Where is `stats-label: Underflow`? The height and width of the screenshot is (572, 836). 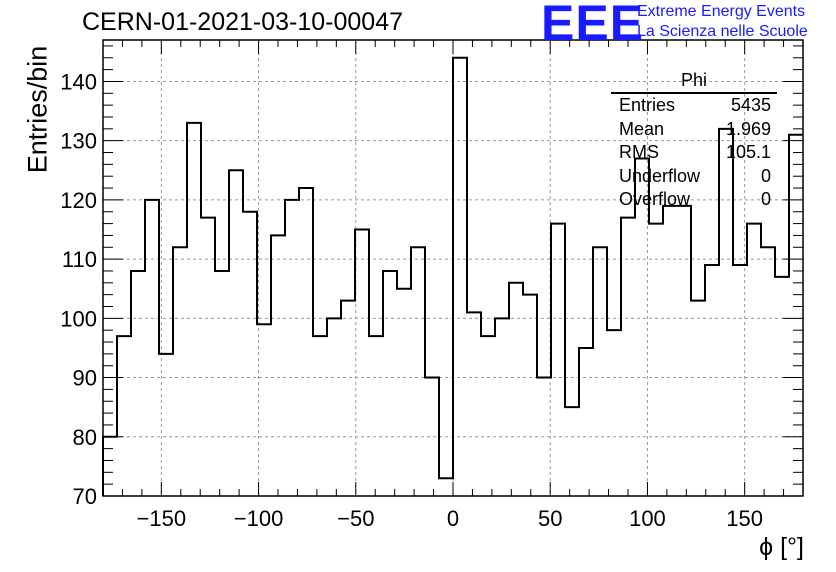
stats-label: Underflow is located at coordinates (660, 175).